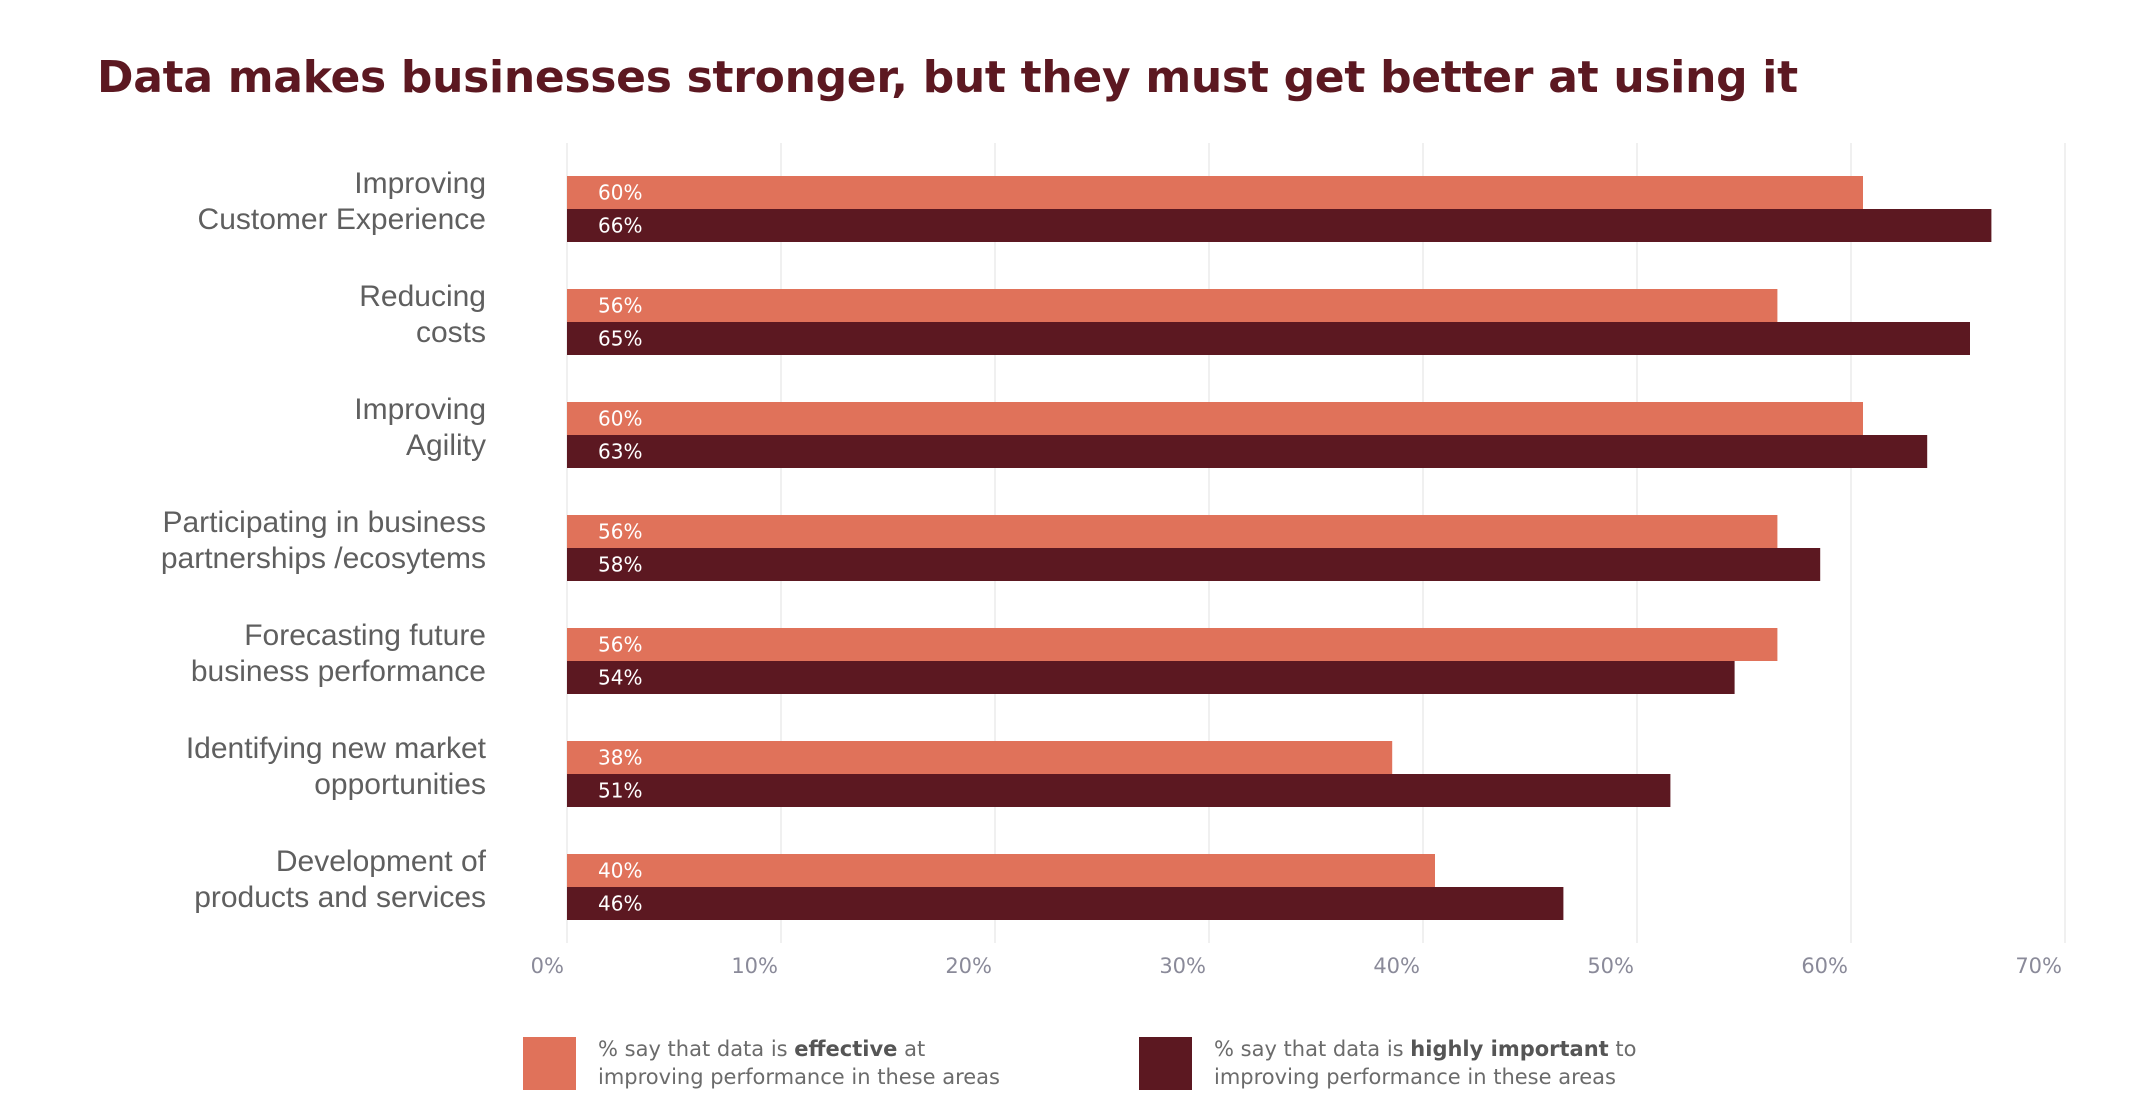 This screenshot has height=1120, width=2154. What do you see at coordinates (620, 791) in the screenshot?
I see `bar-value-label: 51%` at bounding box center [620, 791].